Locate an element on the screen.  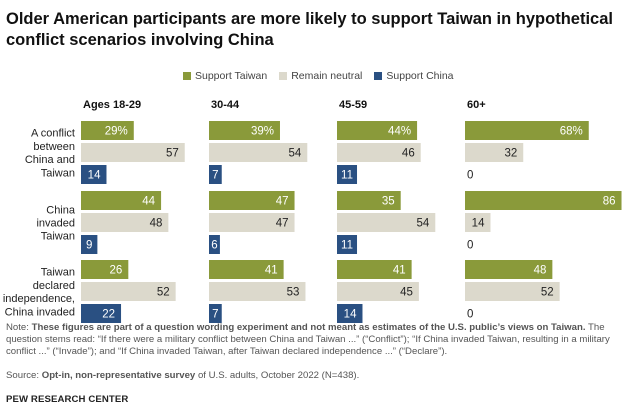
legend-item-support-china: Support China is located at coordinates (414, 76).